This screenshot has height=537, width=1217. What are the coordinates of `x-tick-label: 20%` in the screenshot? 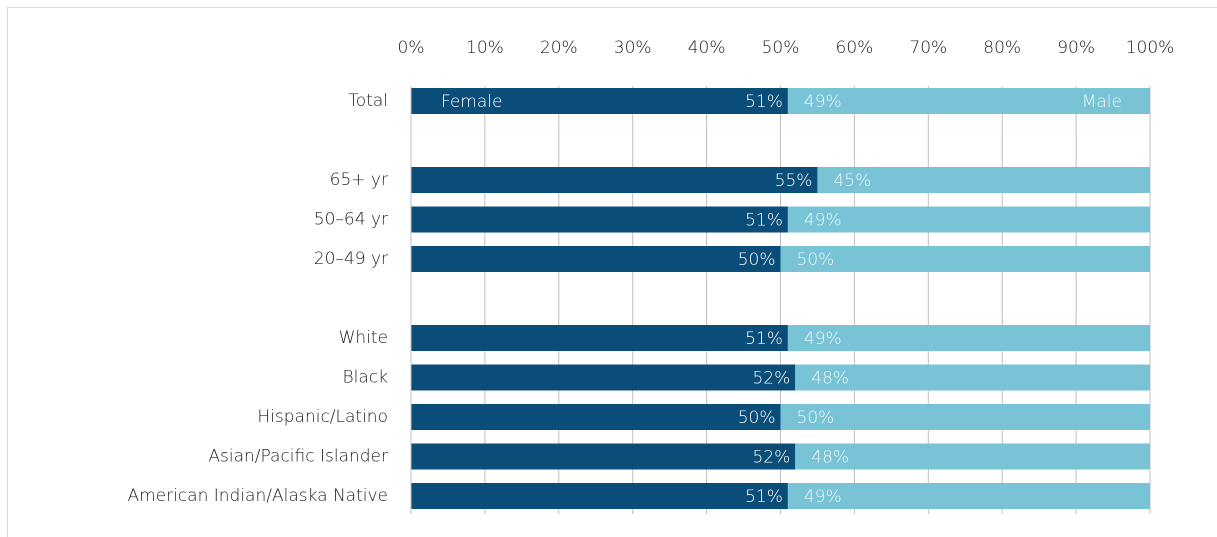 It's located at (559, 48).